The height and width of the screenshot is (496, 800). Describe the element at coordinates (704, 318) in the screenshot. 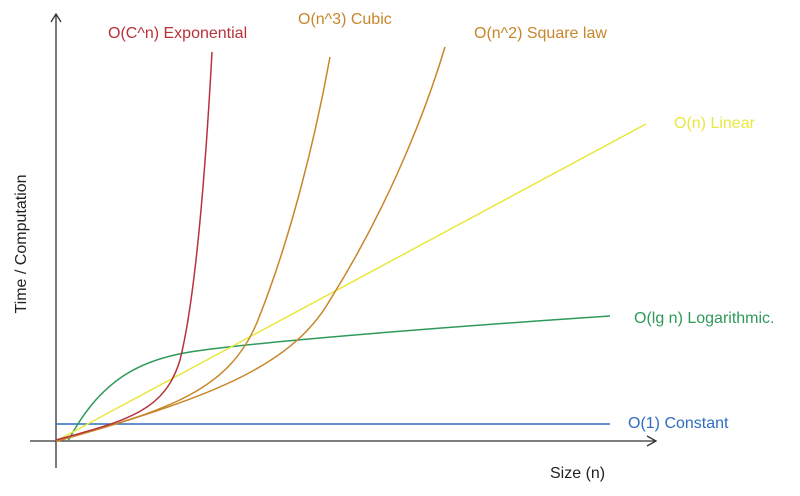

I see `logarithmic-label: O(lg n) Logarithmic.` at that location.